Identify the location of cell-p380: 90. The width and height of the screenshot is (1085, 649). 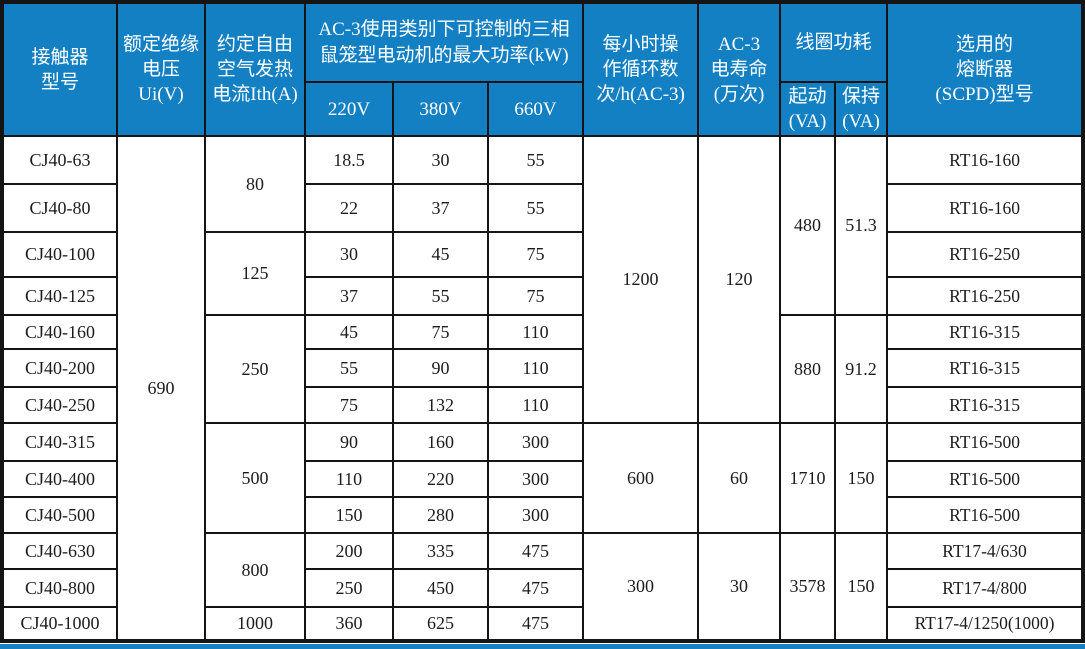
(440, 368).